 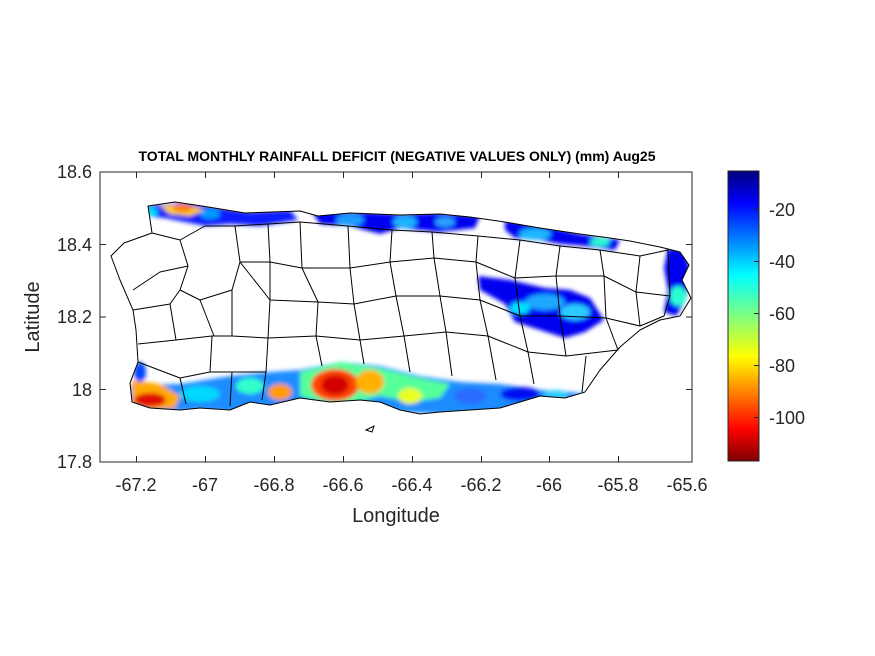 What do you see at coordinates (686, 485) in the screenshot?
I see `x-tick-label--65.6: -65.6` at bounding box center [686, 485].